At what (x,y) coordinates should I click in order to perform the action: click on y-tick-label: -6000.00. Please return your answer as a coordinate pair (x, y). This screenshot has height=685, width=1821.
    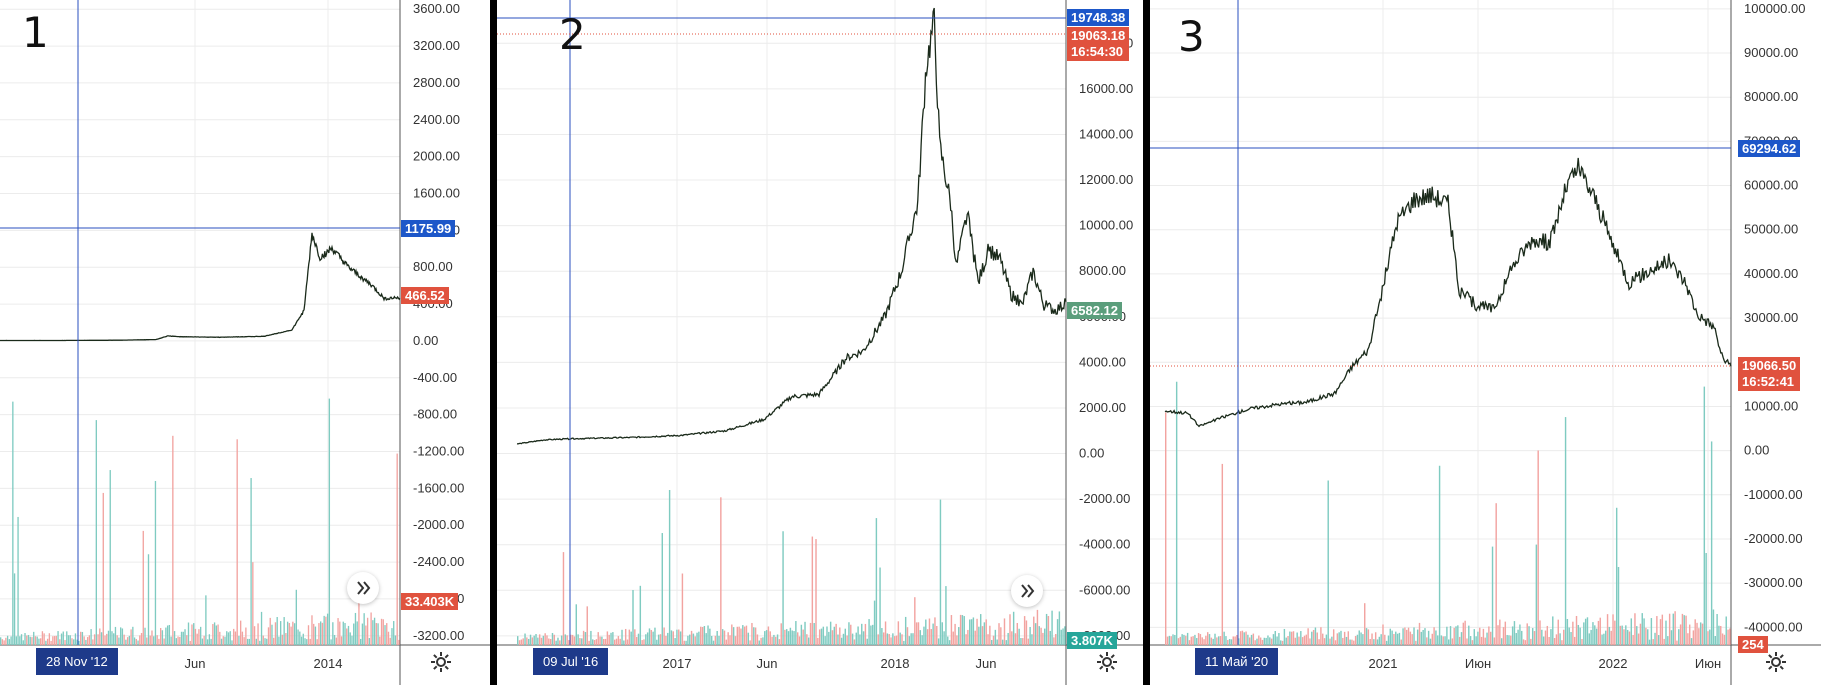
    Looking at the image, I should click on (1104, 589).